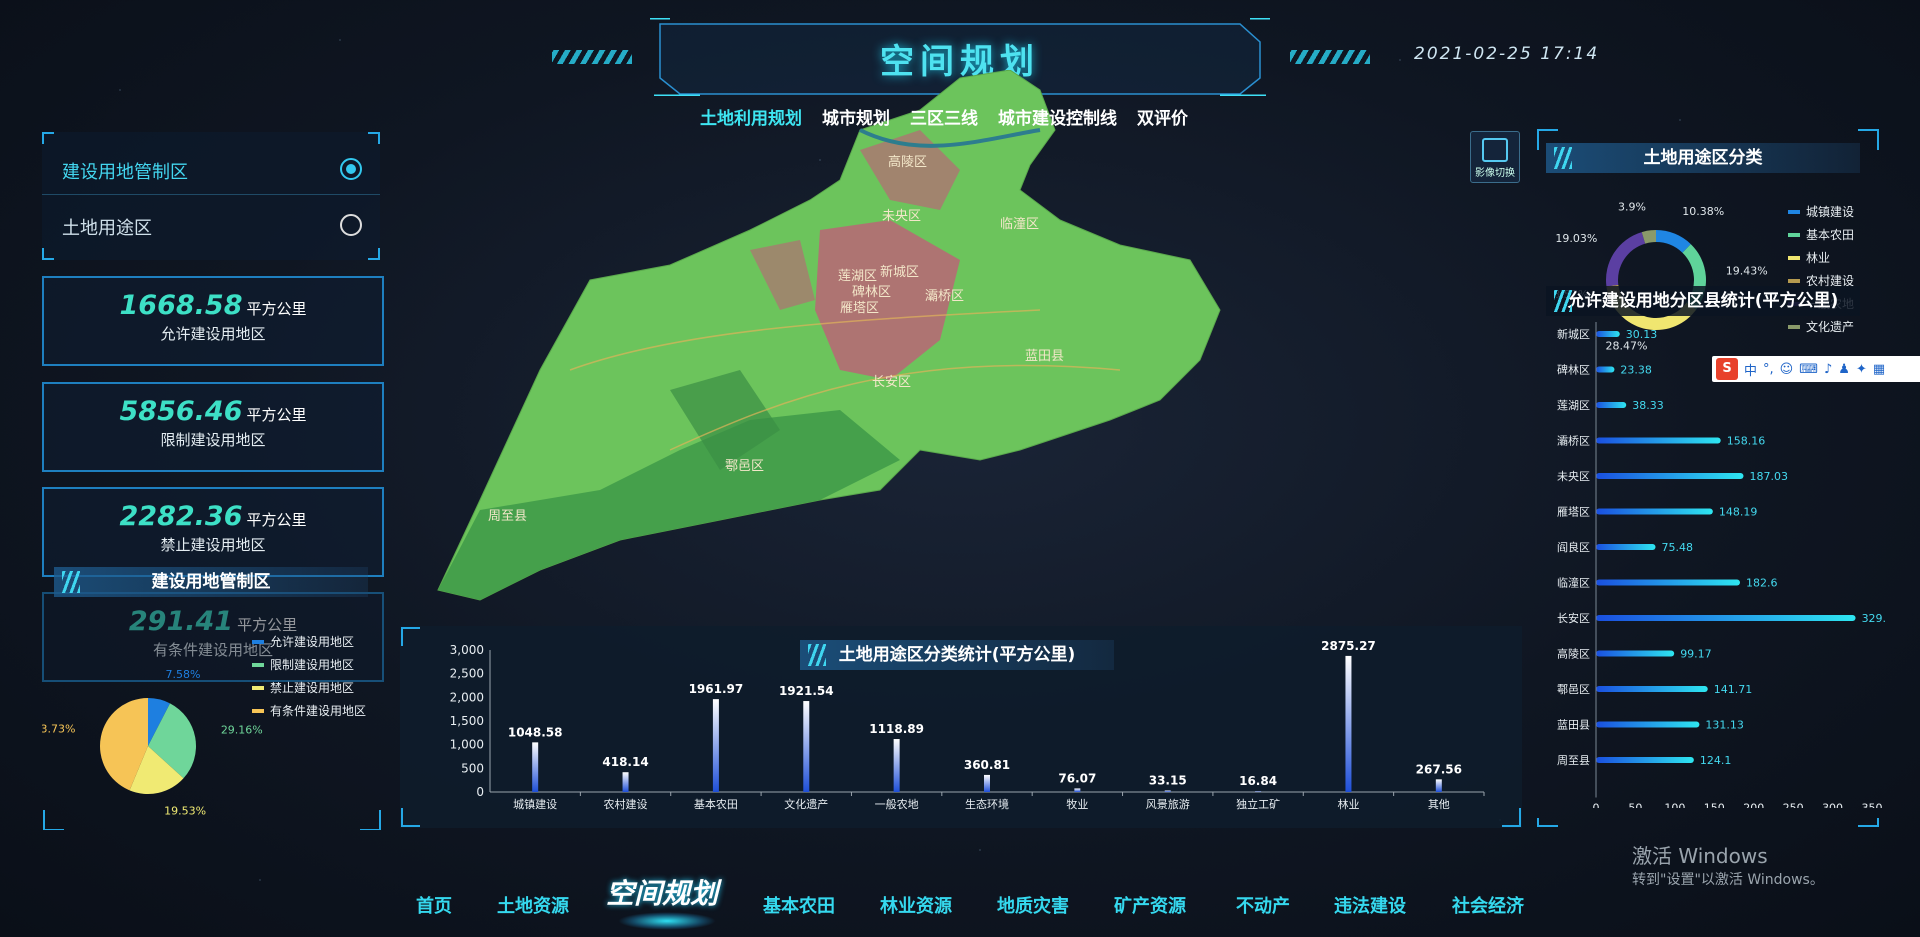 Image resolution: width=1920 pixels, height=937 pixels. I want to click on usage-value-label: 1961.97, so click(716, 689).